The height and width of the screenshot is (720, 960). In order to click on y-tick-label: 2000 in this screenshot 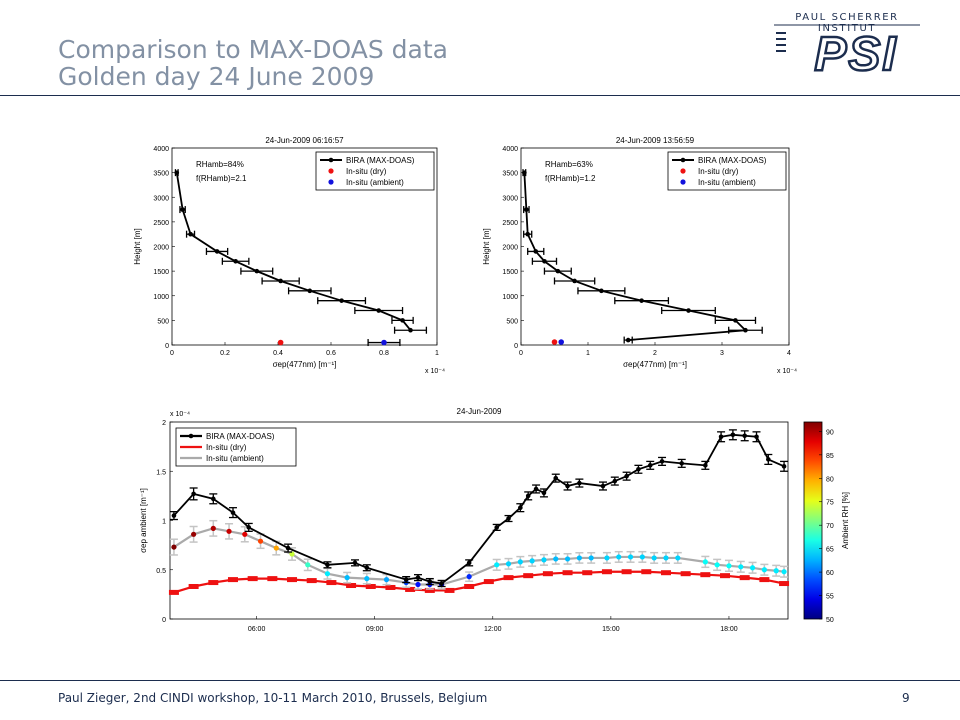, I will do `click(510, 248)`.